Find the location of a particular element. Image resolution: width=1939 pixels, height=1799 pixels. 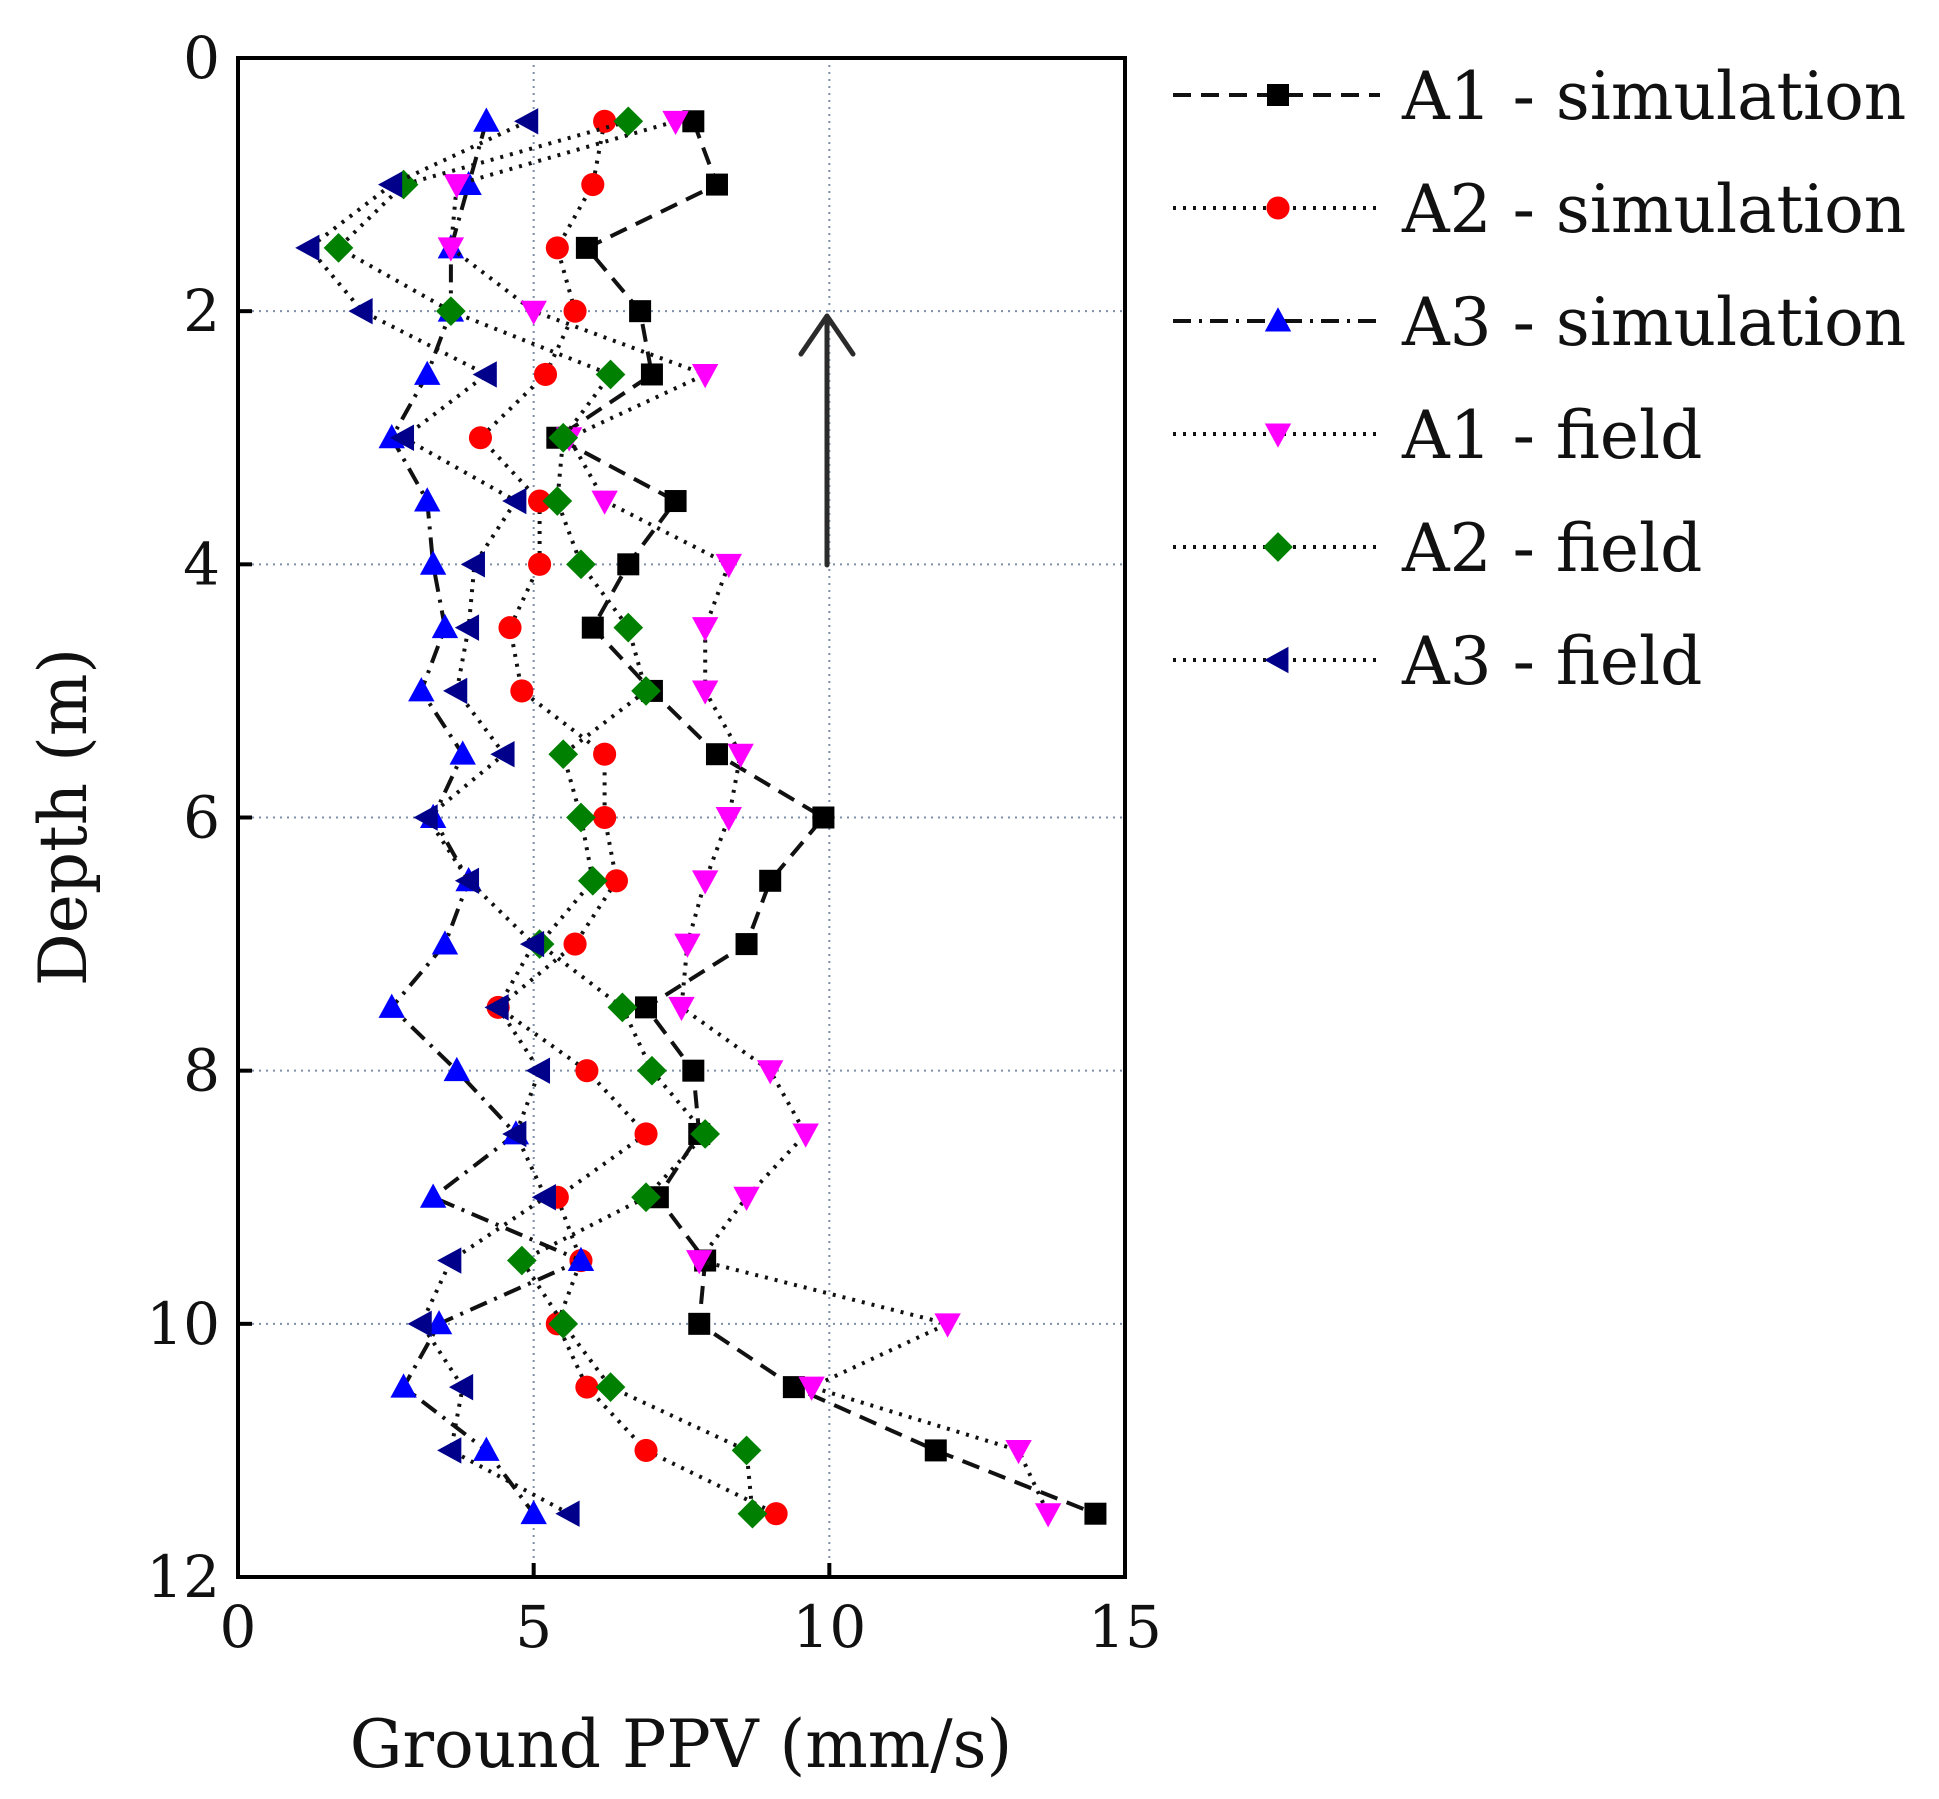

legend-item: A2 - simulation is located at coordinates (1539, 209).